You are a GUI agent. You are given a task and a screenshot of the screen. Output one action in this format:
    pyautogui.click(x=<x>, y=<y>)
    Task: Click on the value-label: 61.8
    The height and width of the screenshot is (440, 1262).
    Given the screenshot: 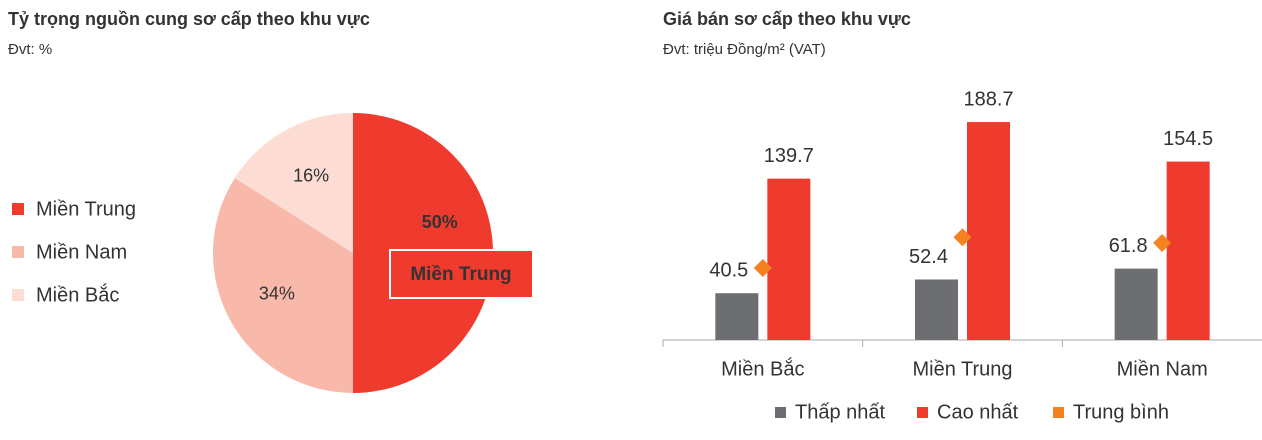 What is the action you would take?
    pyautogui.click(x=1128, y=246)
    